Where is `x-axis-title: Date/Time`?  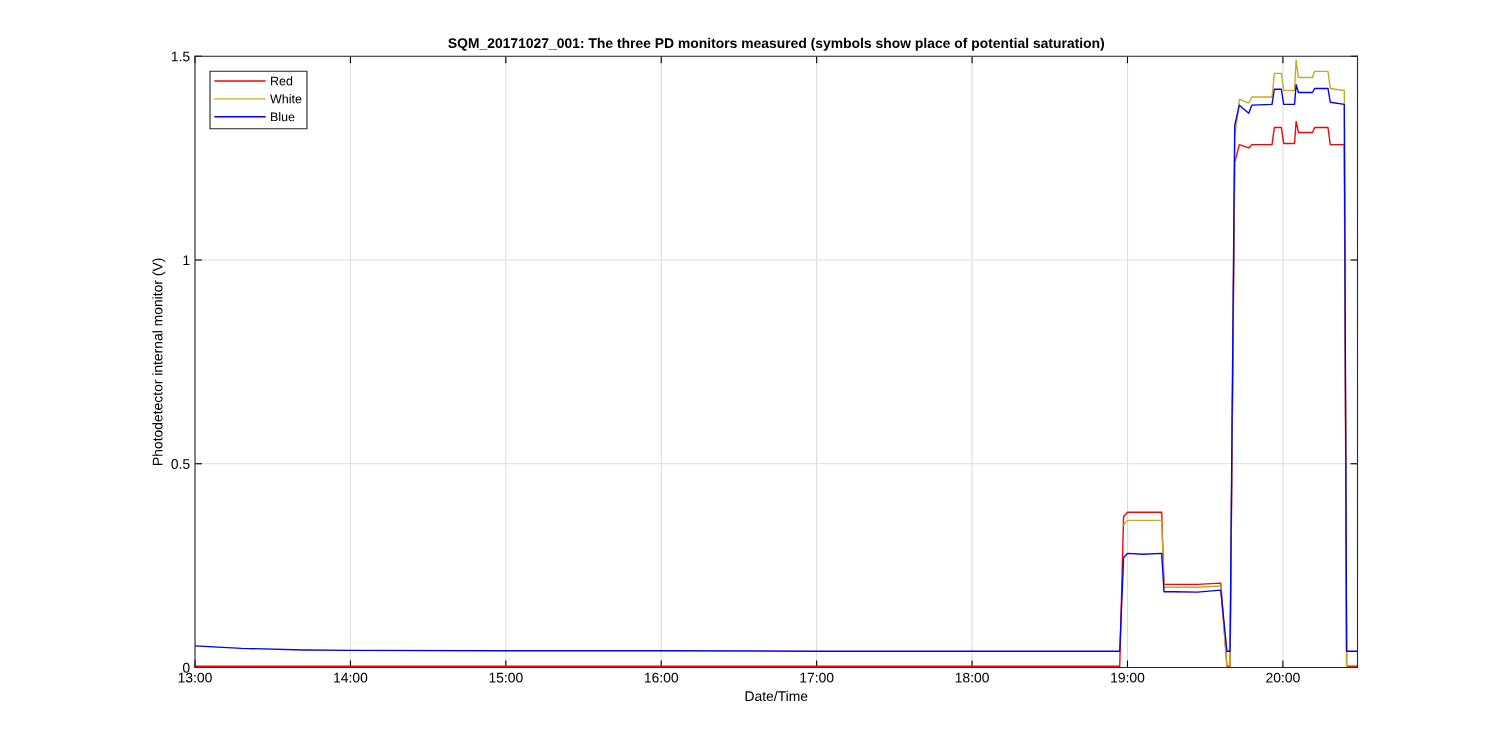 x-axis-title: Date/Time is located at coordinates (776, 696).